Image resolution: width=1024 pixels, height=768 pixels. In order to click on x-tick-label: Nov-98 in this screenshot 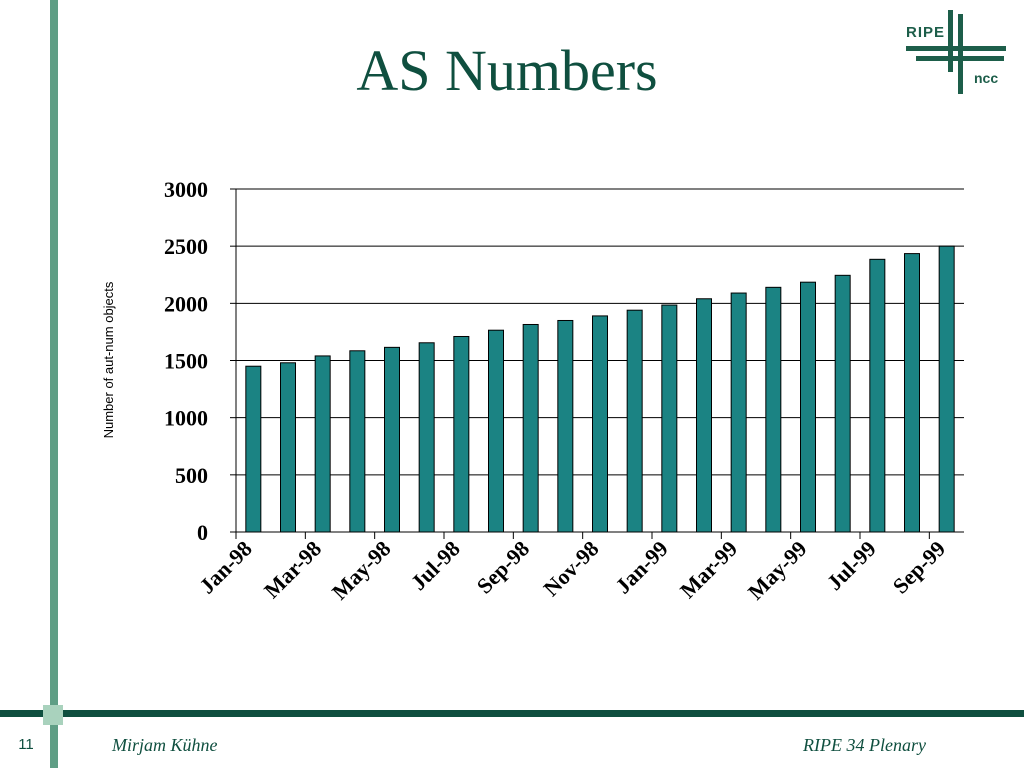, I will do `click(570, 568)`.